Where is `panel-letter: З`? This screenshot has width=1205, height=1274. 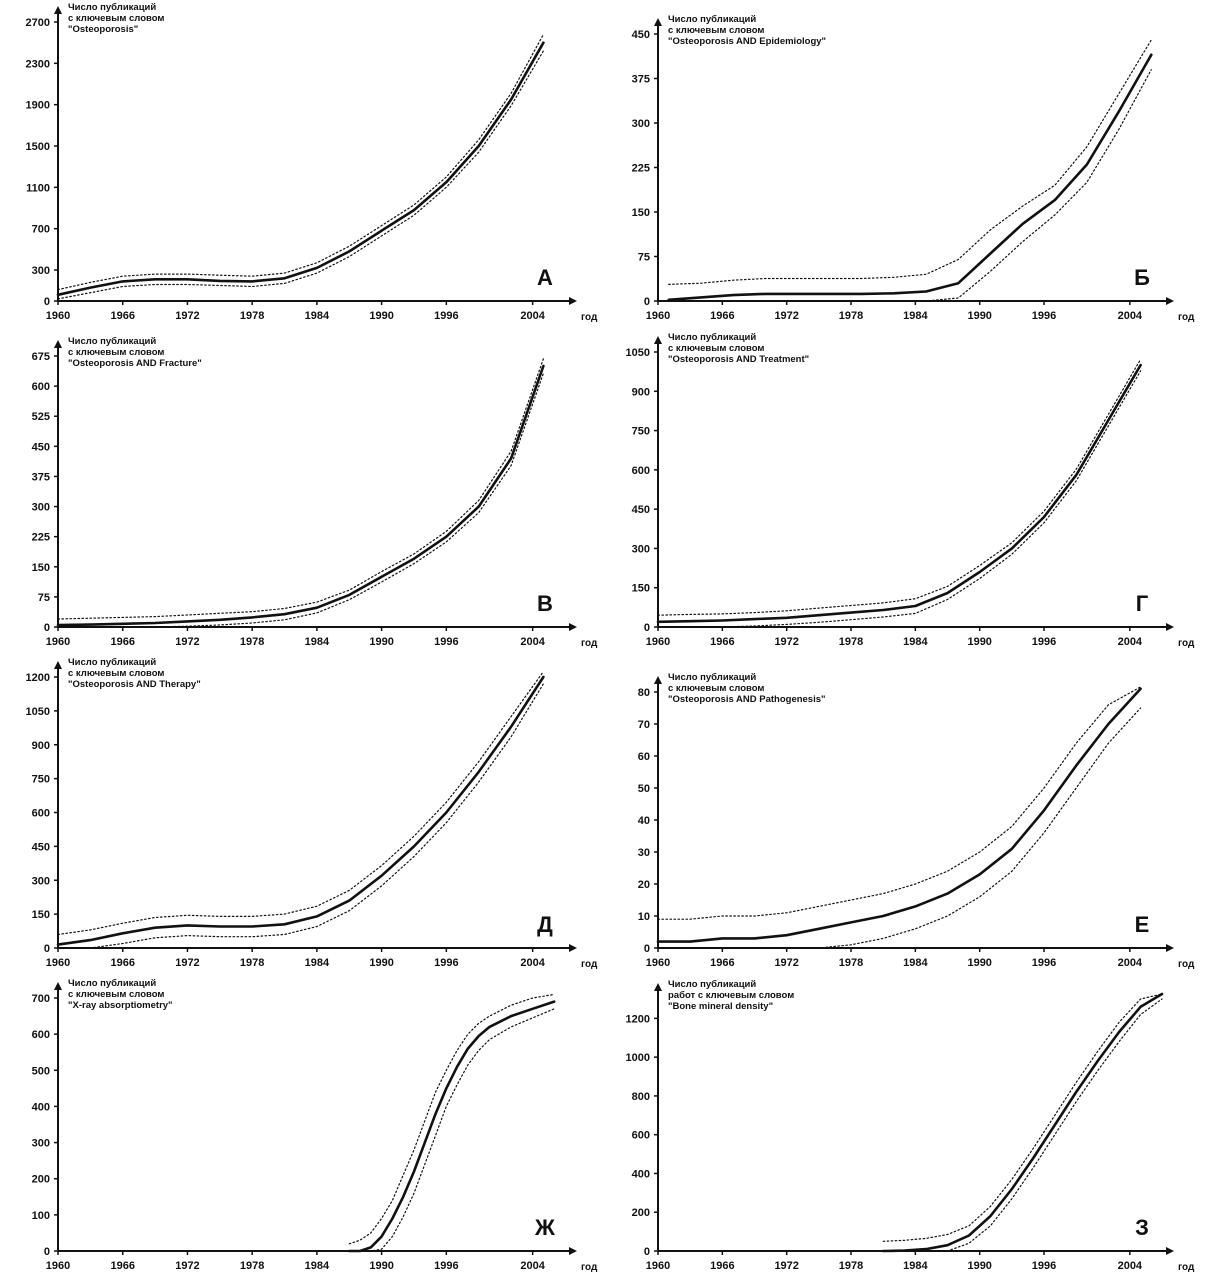 panel-letter: З is located at coordinates (1142, 1227).